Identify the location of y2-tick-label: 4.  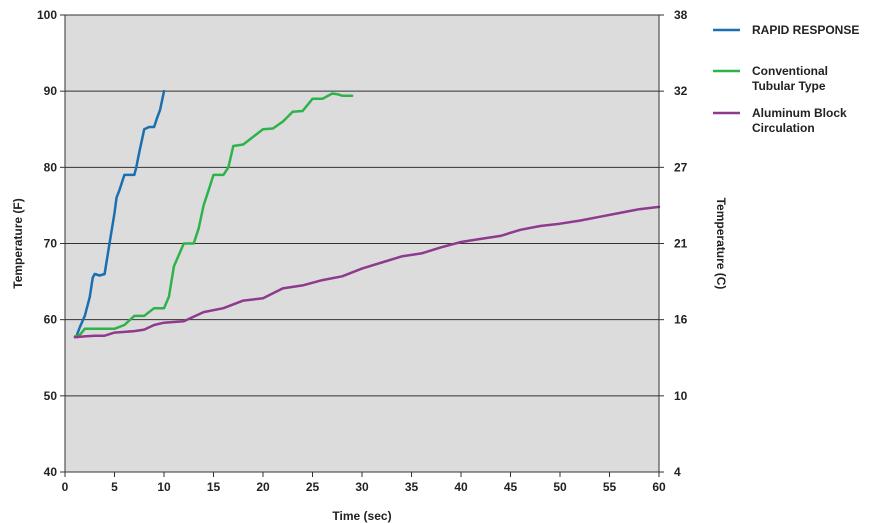
(677, 472).